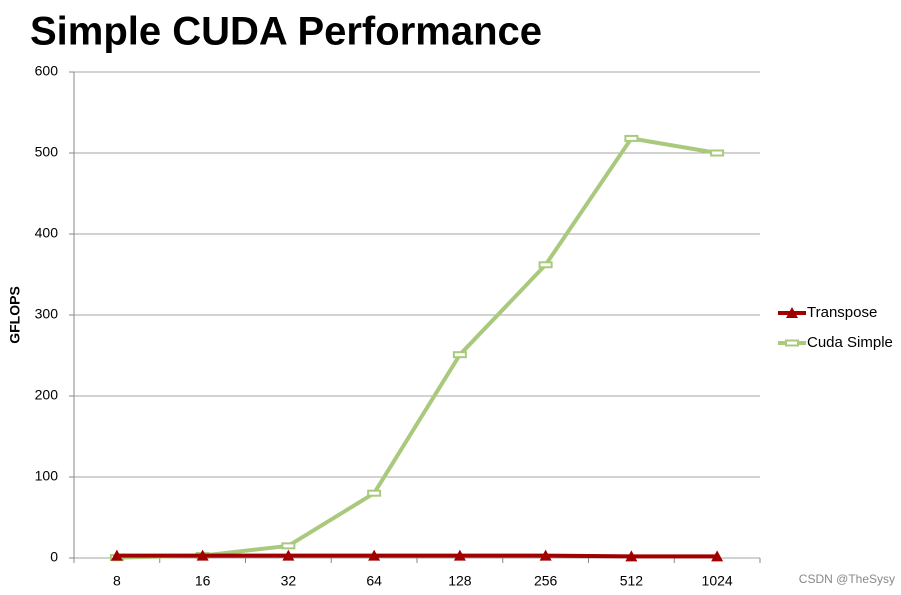 The width and height of the screenshot is (901, 595). I want to click on y-axis-label: GFLOPS, so click(15, 315).